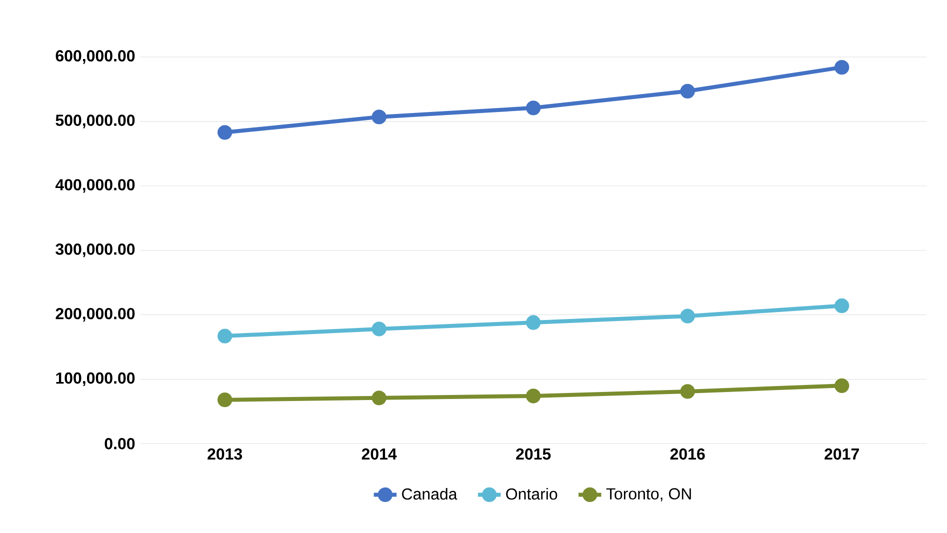 The width and height of the screenshot is (947, 533). Describe the element at coordinates (430, 494) in the screenshot. I see `legend-label: Canada` at that location.